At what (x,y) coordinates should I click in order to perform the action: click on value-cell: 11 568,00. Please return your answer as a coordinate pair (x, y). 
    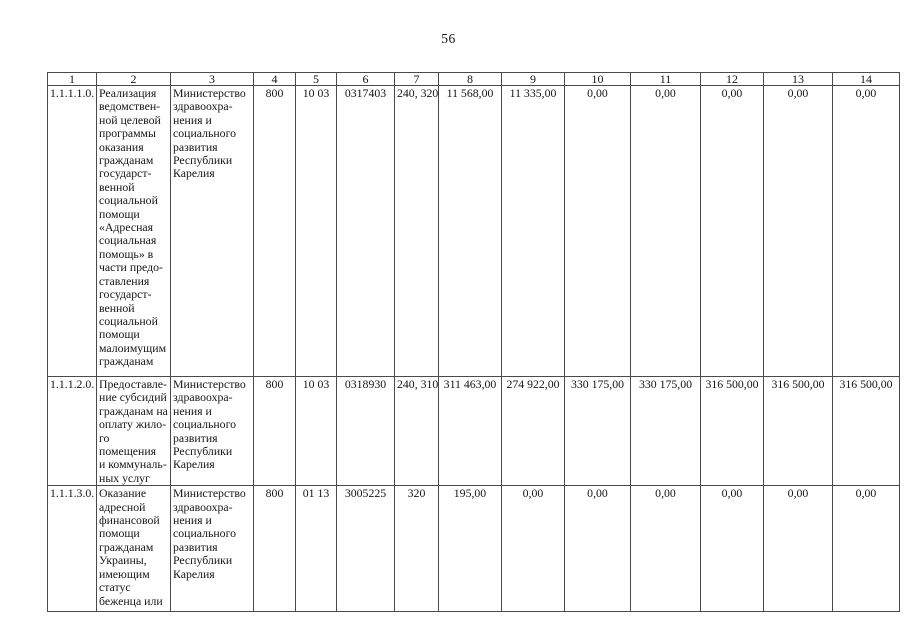
    Looking at the image, I should click on (470, 231).